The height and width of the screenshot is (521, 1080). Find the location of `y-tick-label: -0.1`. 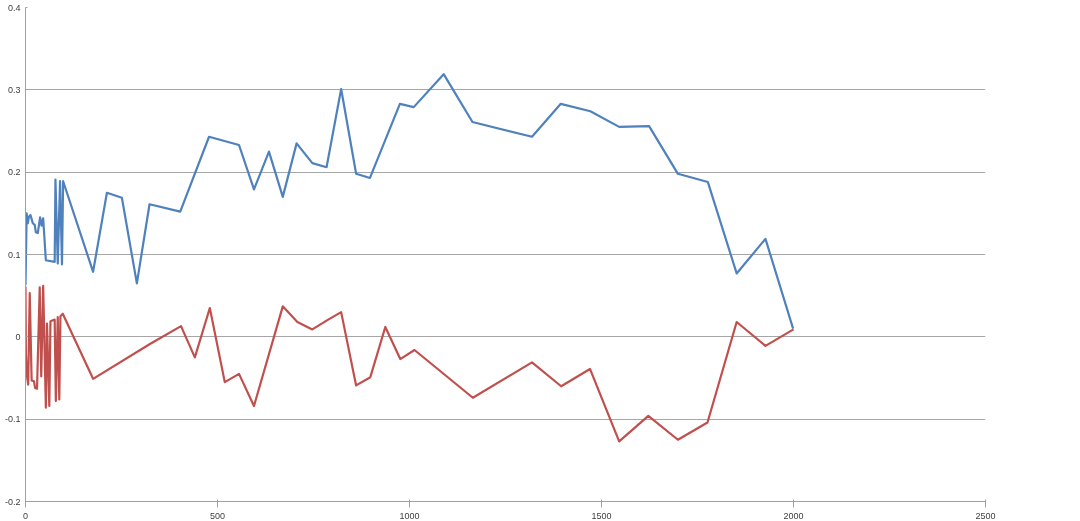

y-tick-label: -0.1 is located at coordinates (12, 419).